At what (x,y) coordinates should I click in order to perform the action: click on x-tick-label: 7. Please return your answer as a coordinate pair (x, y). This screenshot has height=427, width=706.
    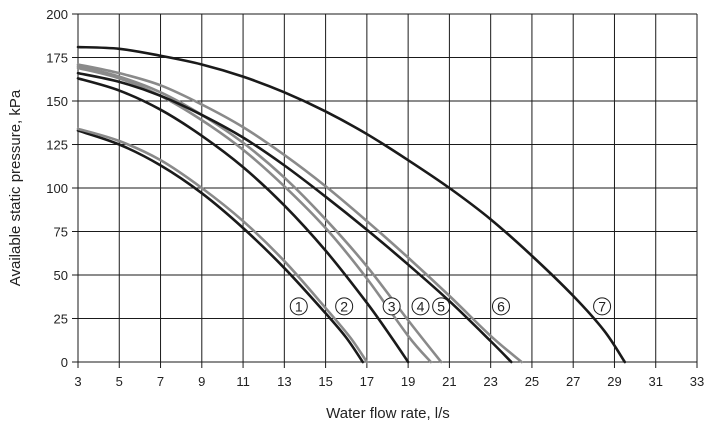
    Looking at the image, I should click on (160, 381).